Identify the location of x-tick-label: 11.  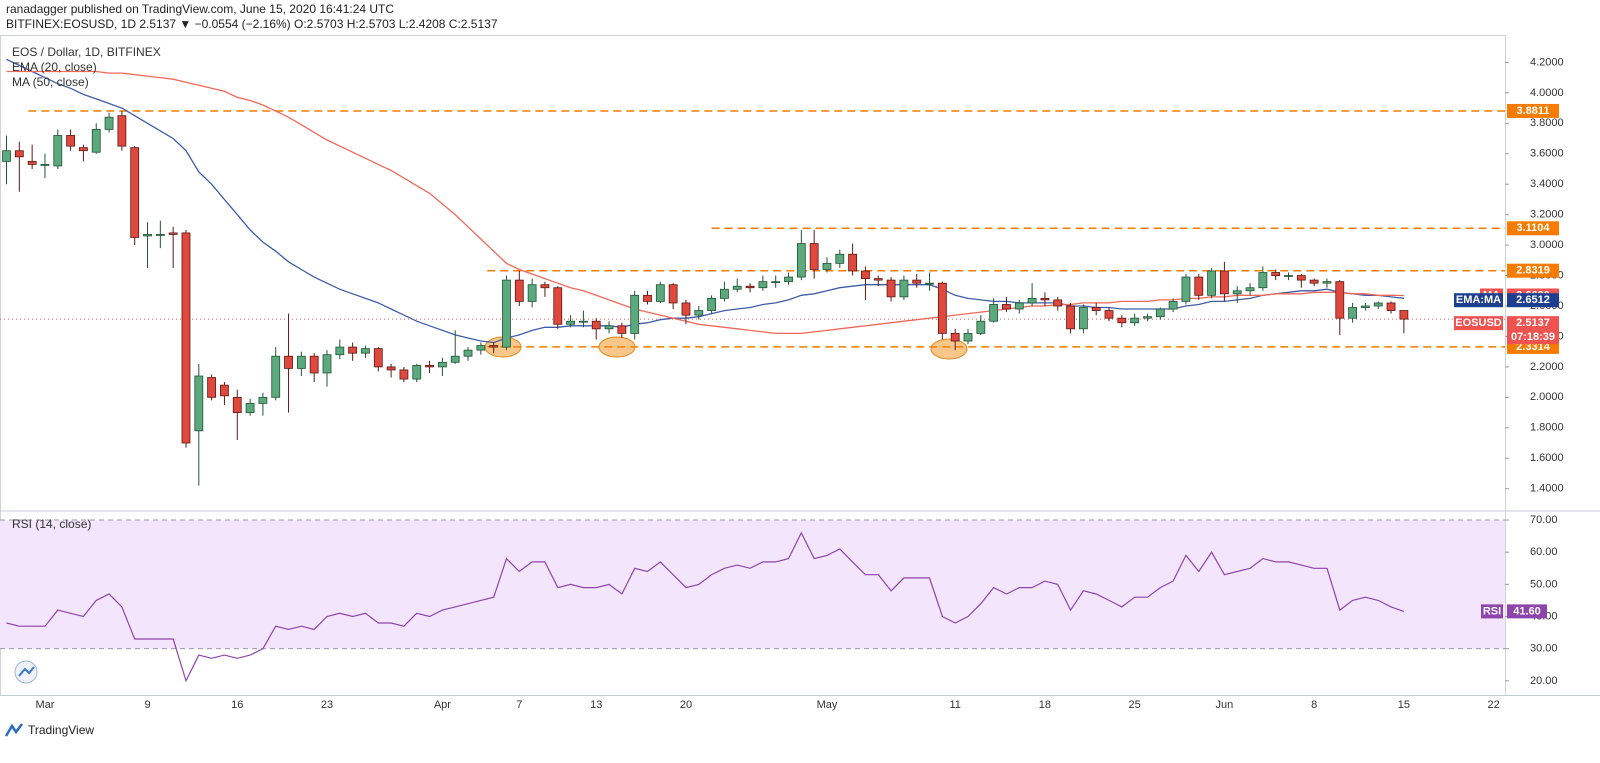
(954, 705).